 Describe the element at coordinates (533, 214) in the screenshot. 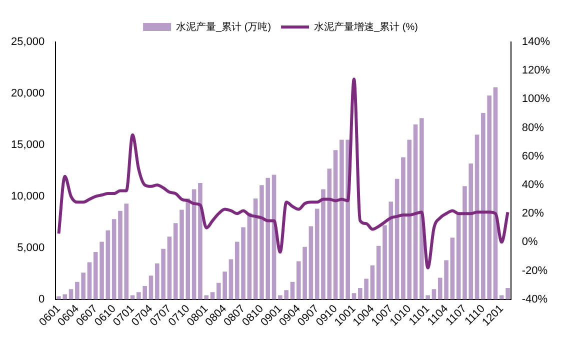

I see `y2-tick-label: 20%` at that location.